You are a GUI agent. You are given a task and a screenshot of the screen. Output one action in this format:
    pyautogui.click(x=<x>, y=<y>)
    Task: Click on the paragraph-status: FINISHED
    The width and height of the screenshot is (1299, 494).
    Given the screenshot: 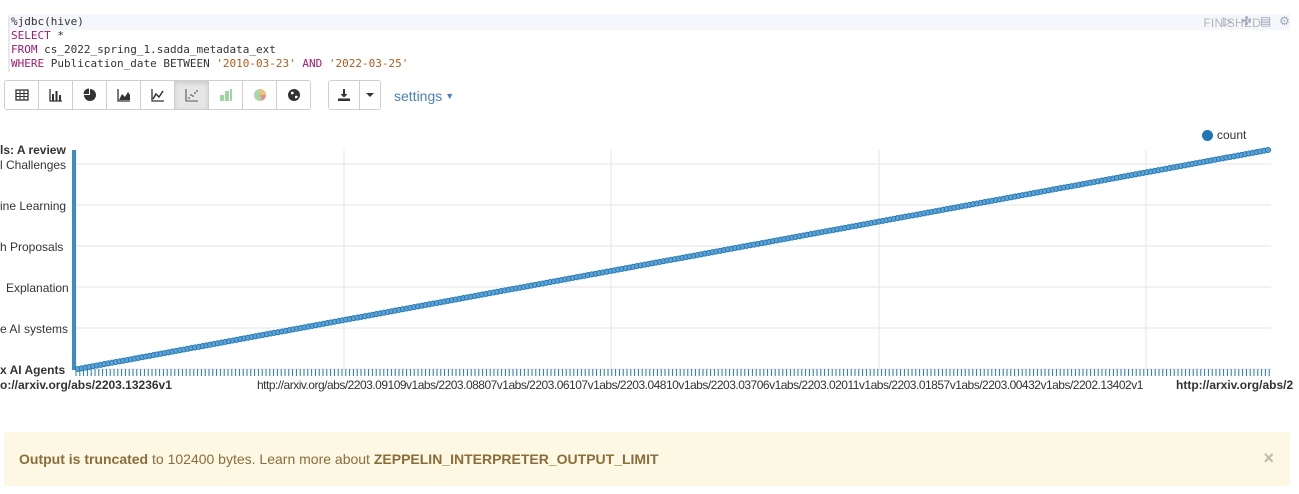 What is the action you would take?
    pyautogui.click(x=1232, y=23)
    